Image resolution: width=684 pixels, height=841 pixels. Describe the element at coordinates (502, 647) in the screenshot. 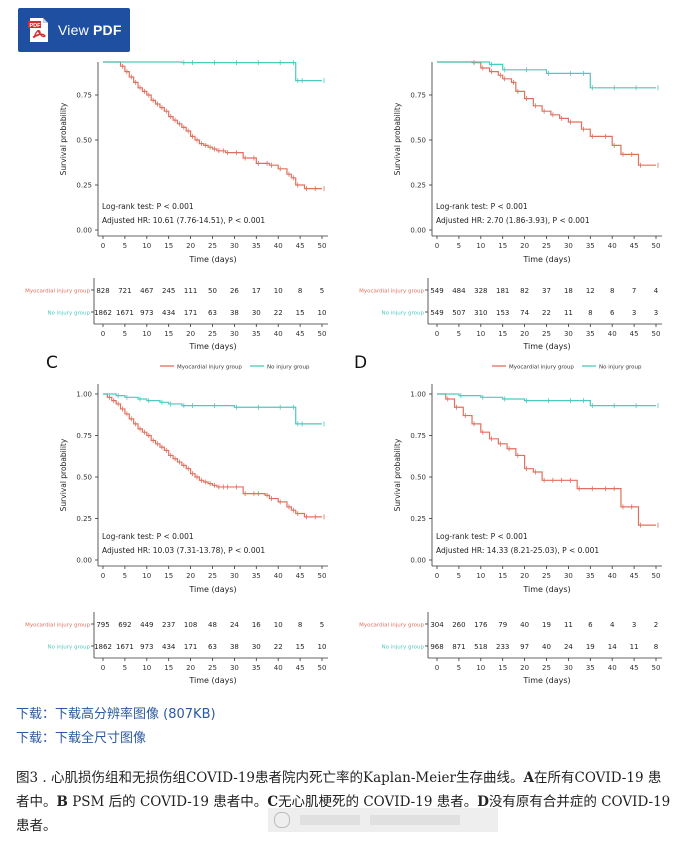

I see `risk-value: 233` at that location.